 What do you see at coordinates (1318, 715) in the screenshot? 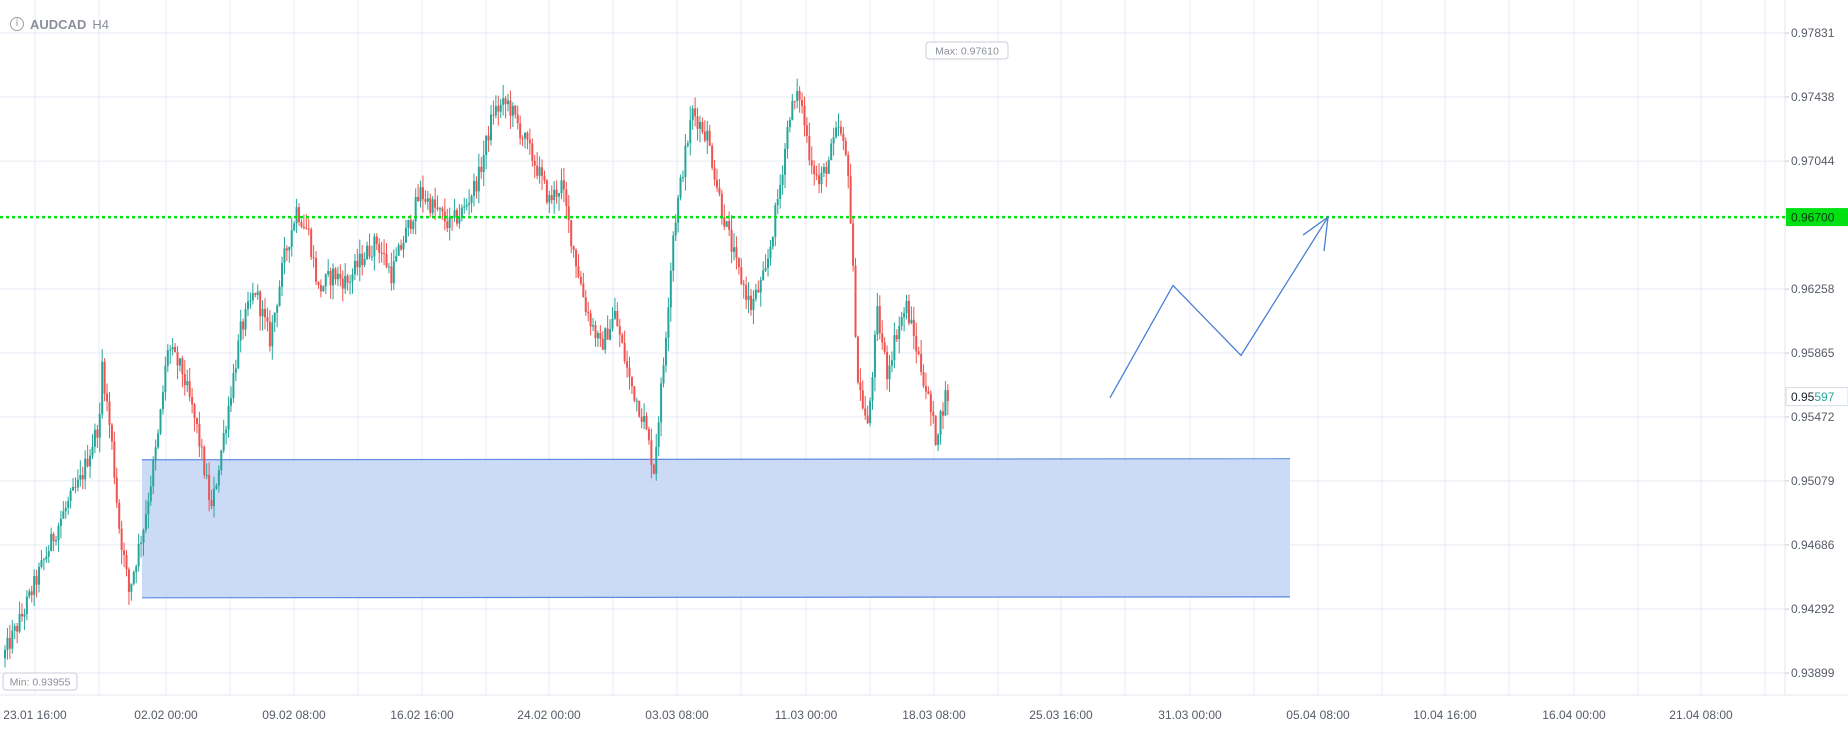
I see `time-tick-label: 05.04 08:00` at bounding box center [1318, 715].